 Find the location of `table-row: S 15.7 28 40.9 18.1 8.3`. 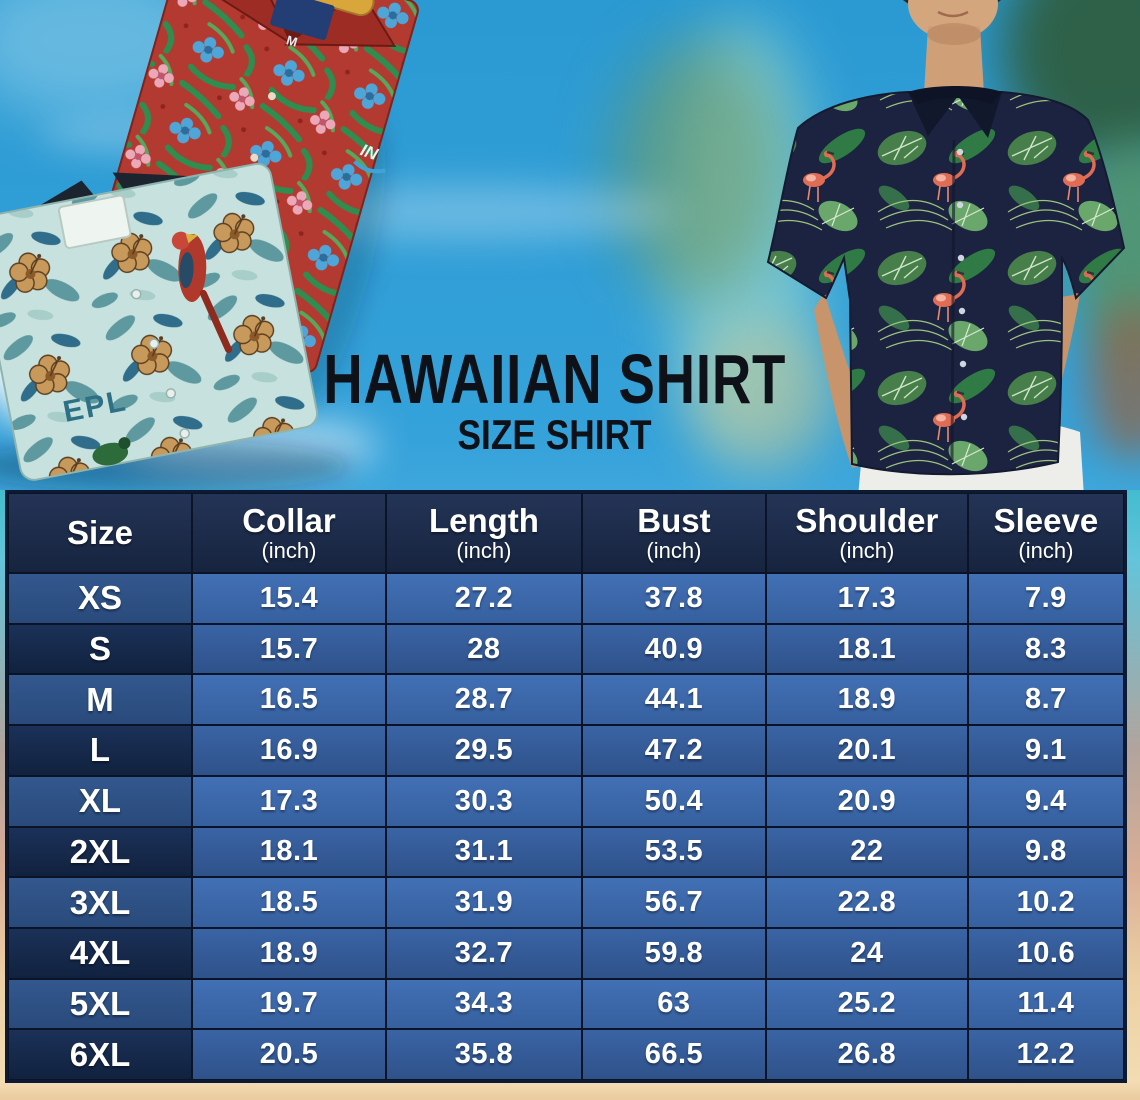

table-row: S 15.7 28 40.9 18.1 8.3 is located at coordinates (566, 649).